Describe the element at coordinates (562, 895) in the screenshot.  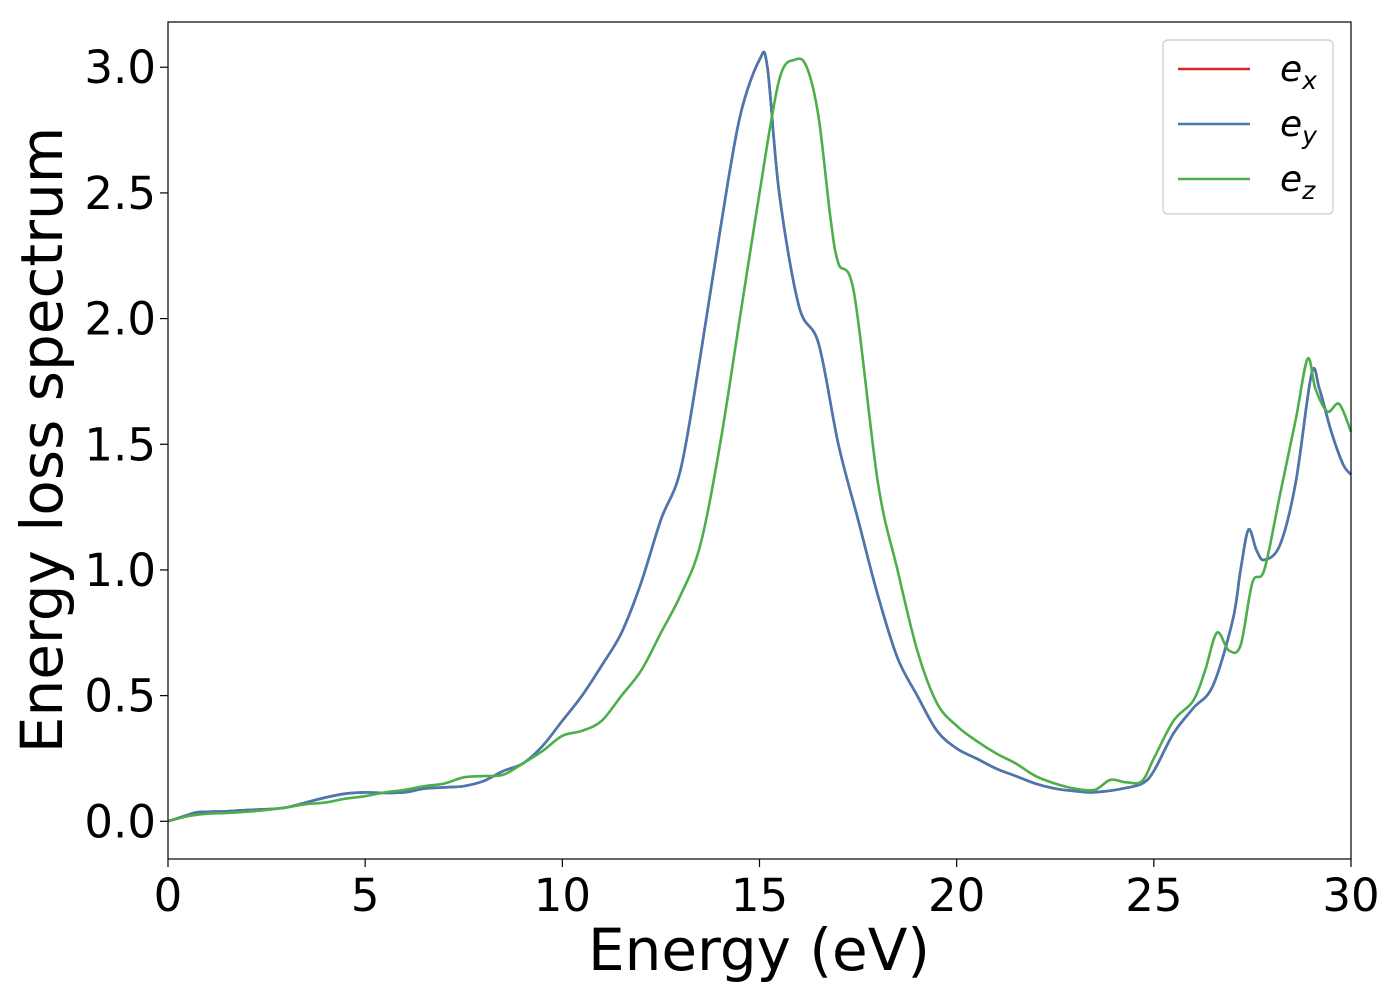
I see `x-tick-label: 10` at that location.